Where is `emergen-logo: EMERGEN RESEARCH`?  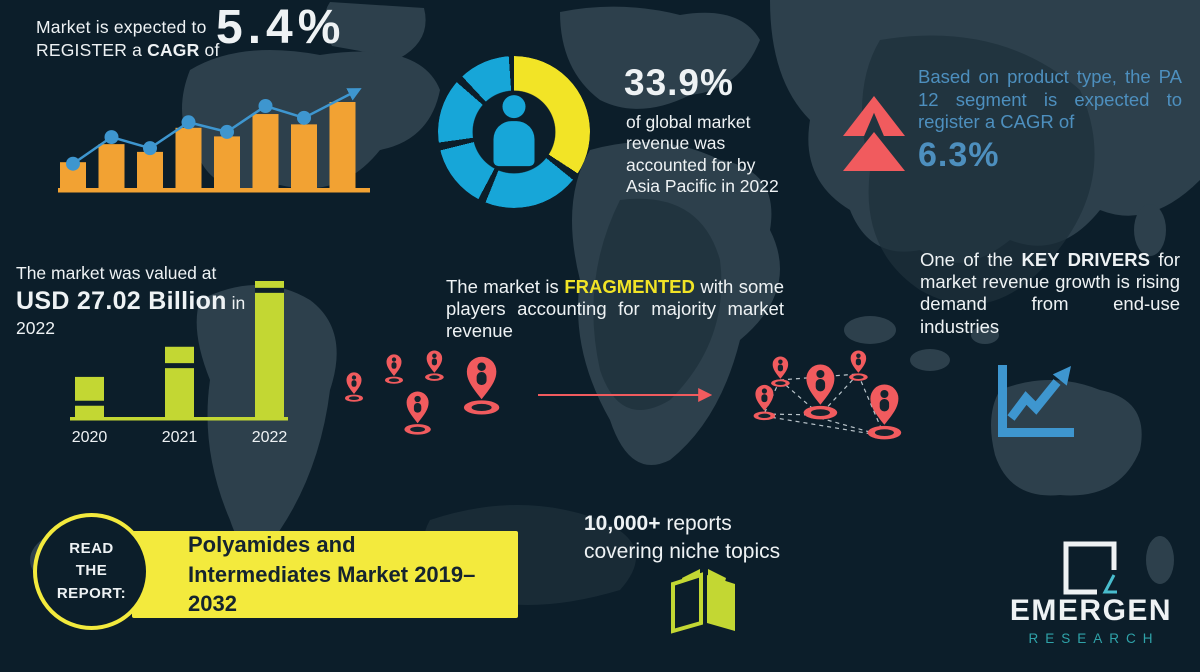
emergen-logo: EMERGEN RESEARCH is located at coordinates (1091, 593).